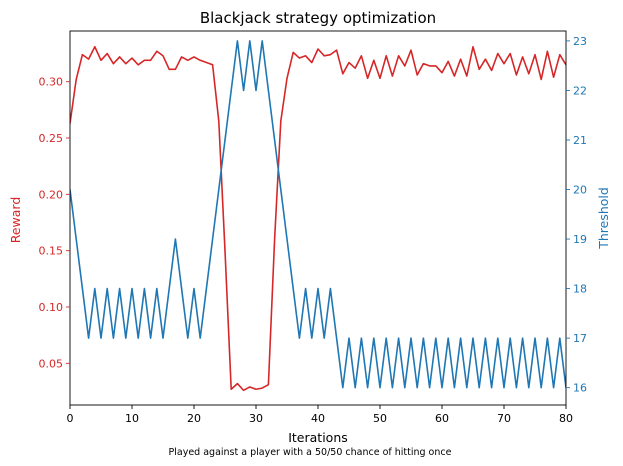  I want to click on x-tick-label: 10, so click(132, 418).